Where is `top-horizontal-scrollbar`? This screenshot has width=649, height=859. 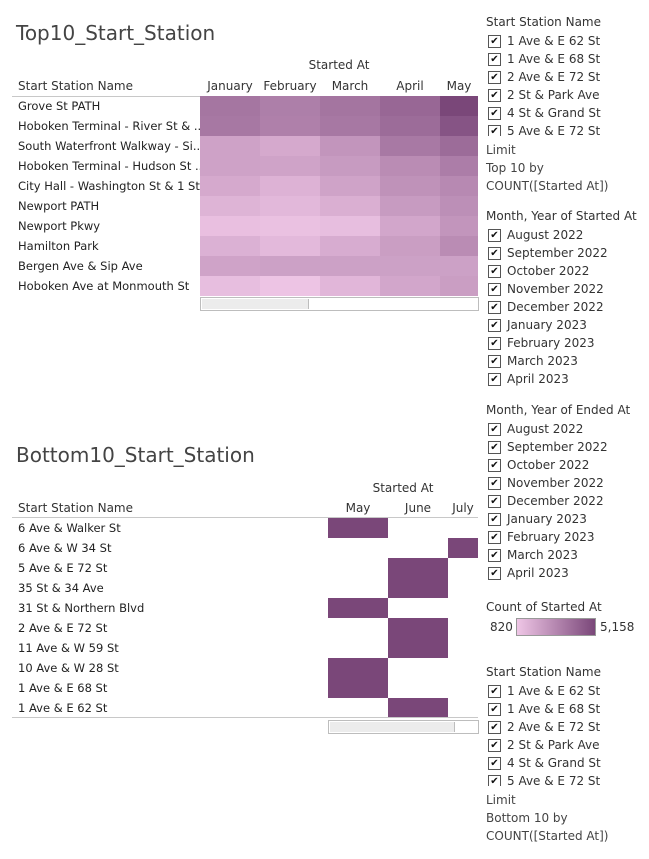
top-horizontal-scrollbar is located at coordinates (339, 304).